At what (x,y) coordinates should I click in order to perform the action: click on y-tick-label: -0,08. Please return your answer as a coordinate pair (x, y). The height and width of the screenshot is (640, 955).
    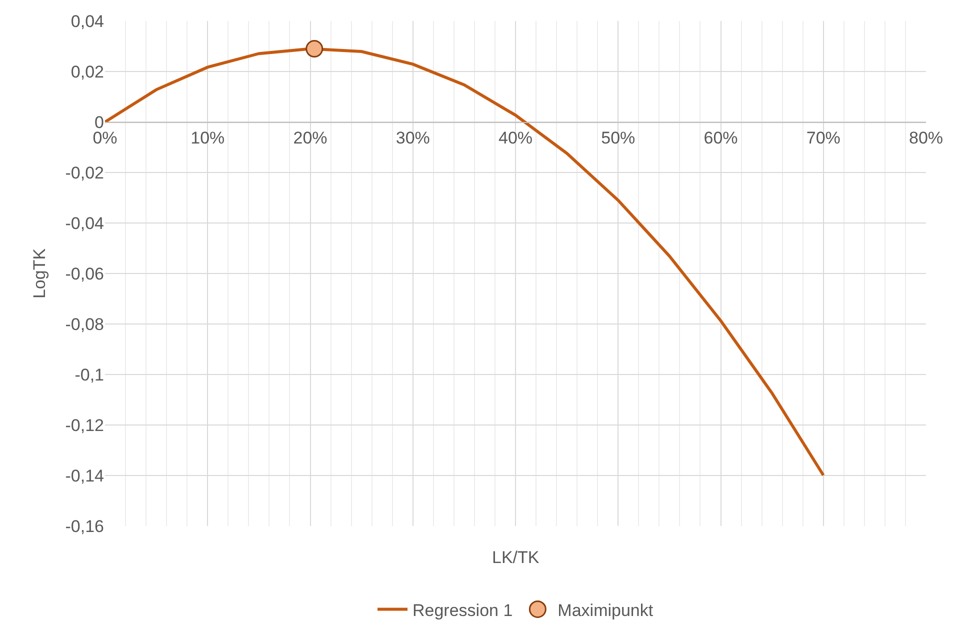
    Looking at the image, I should click on (84, 324).